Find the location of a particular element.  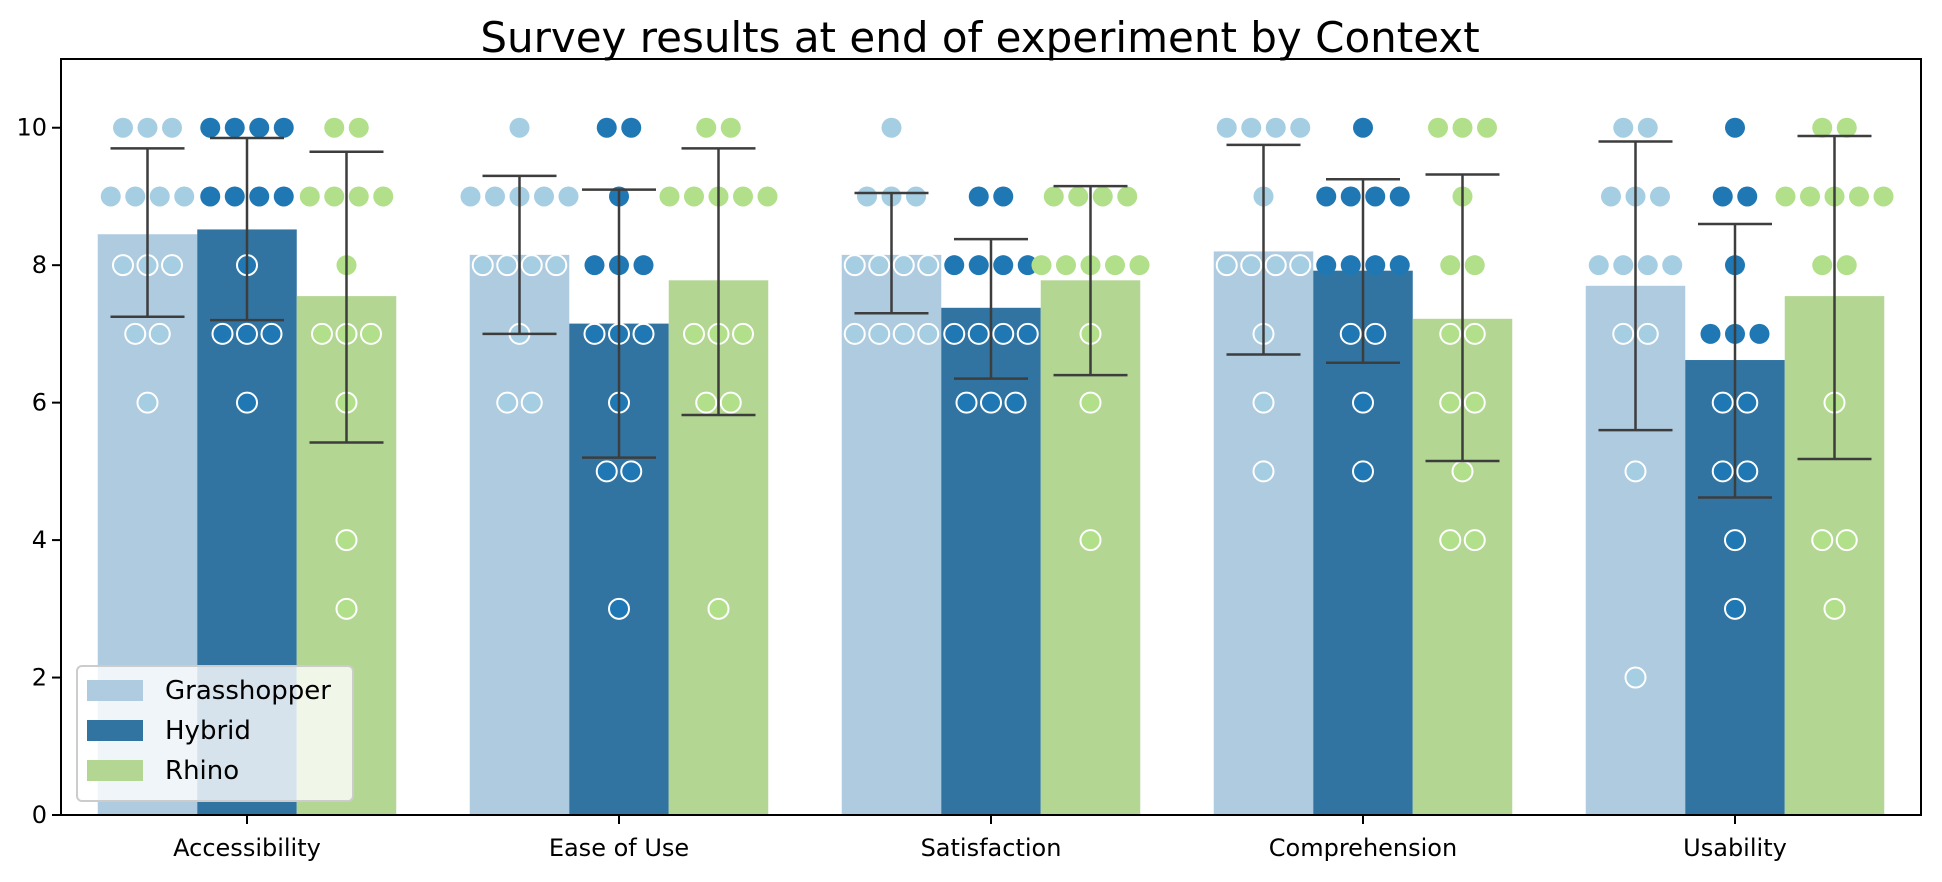

legend-swatch-hybrid is located at coordinates (115, 730).